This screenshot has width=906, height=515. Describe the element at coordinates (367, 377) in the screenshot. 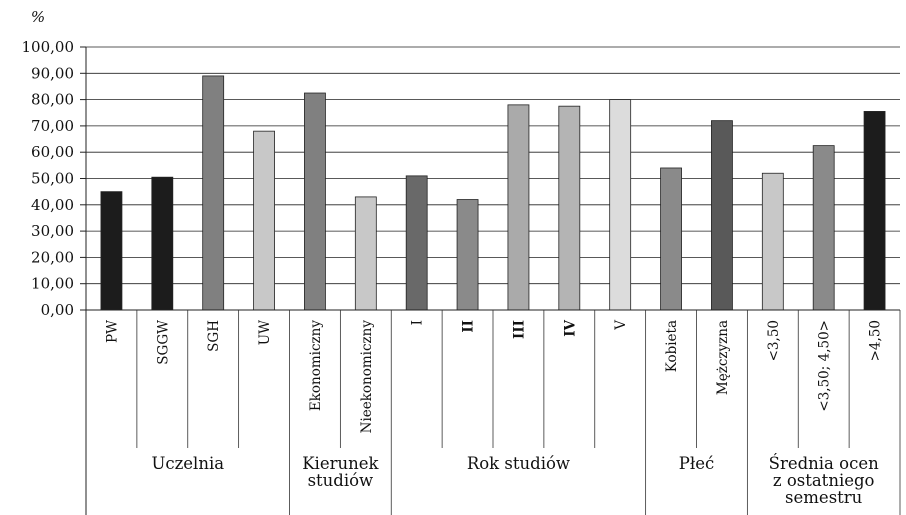

I see `category-label: Nieekonomiczny` at that location.